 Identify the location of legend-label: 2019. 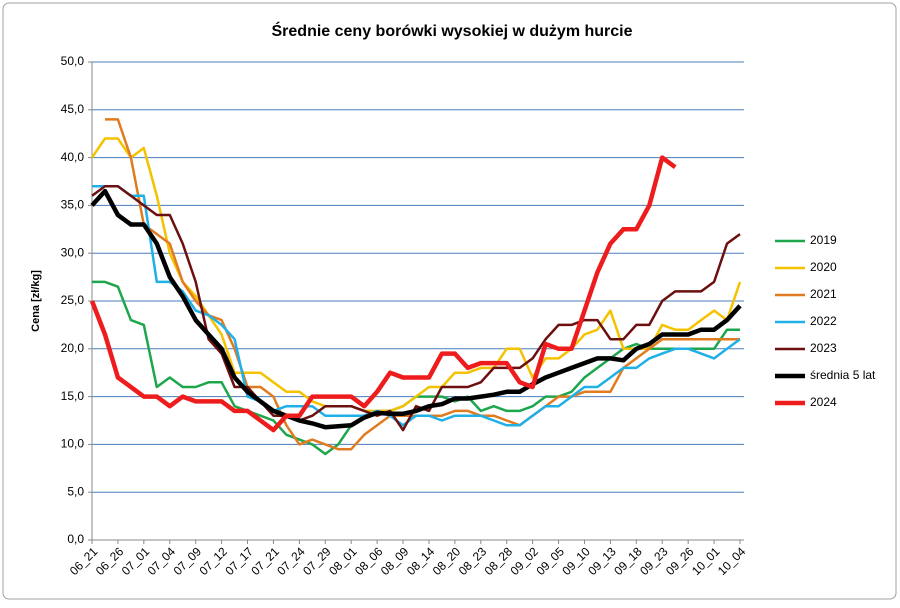
(823, 240).